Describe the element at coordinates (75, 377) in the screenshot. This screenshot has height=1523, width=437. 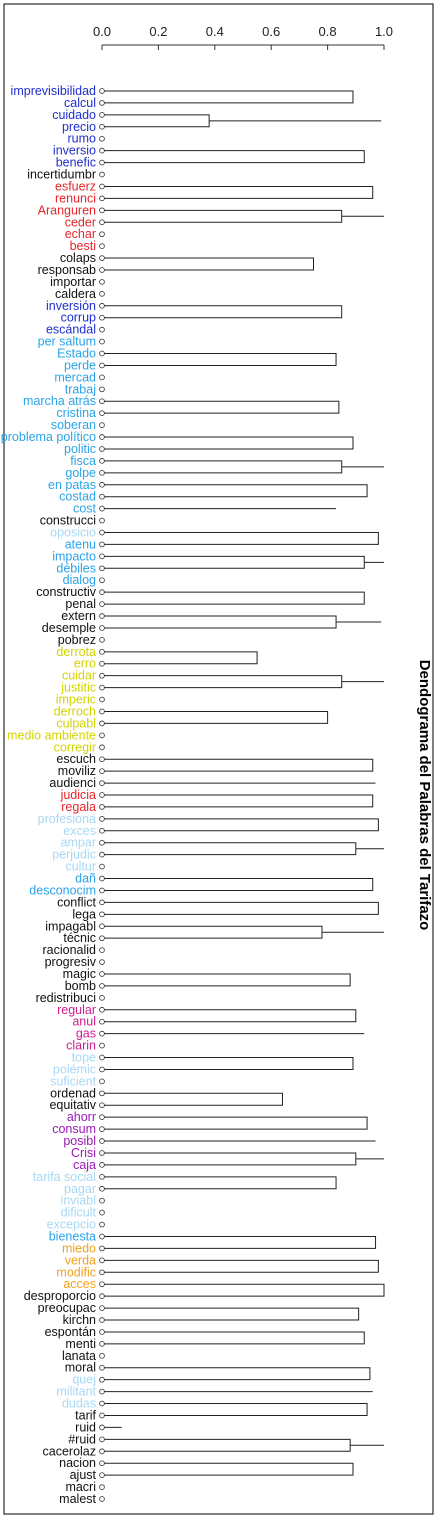
I see `leaf-label: mercad` at that location.